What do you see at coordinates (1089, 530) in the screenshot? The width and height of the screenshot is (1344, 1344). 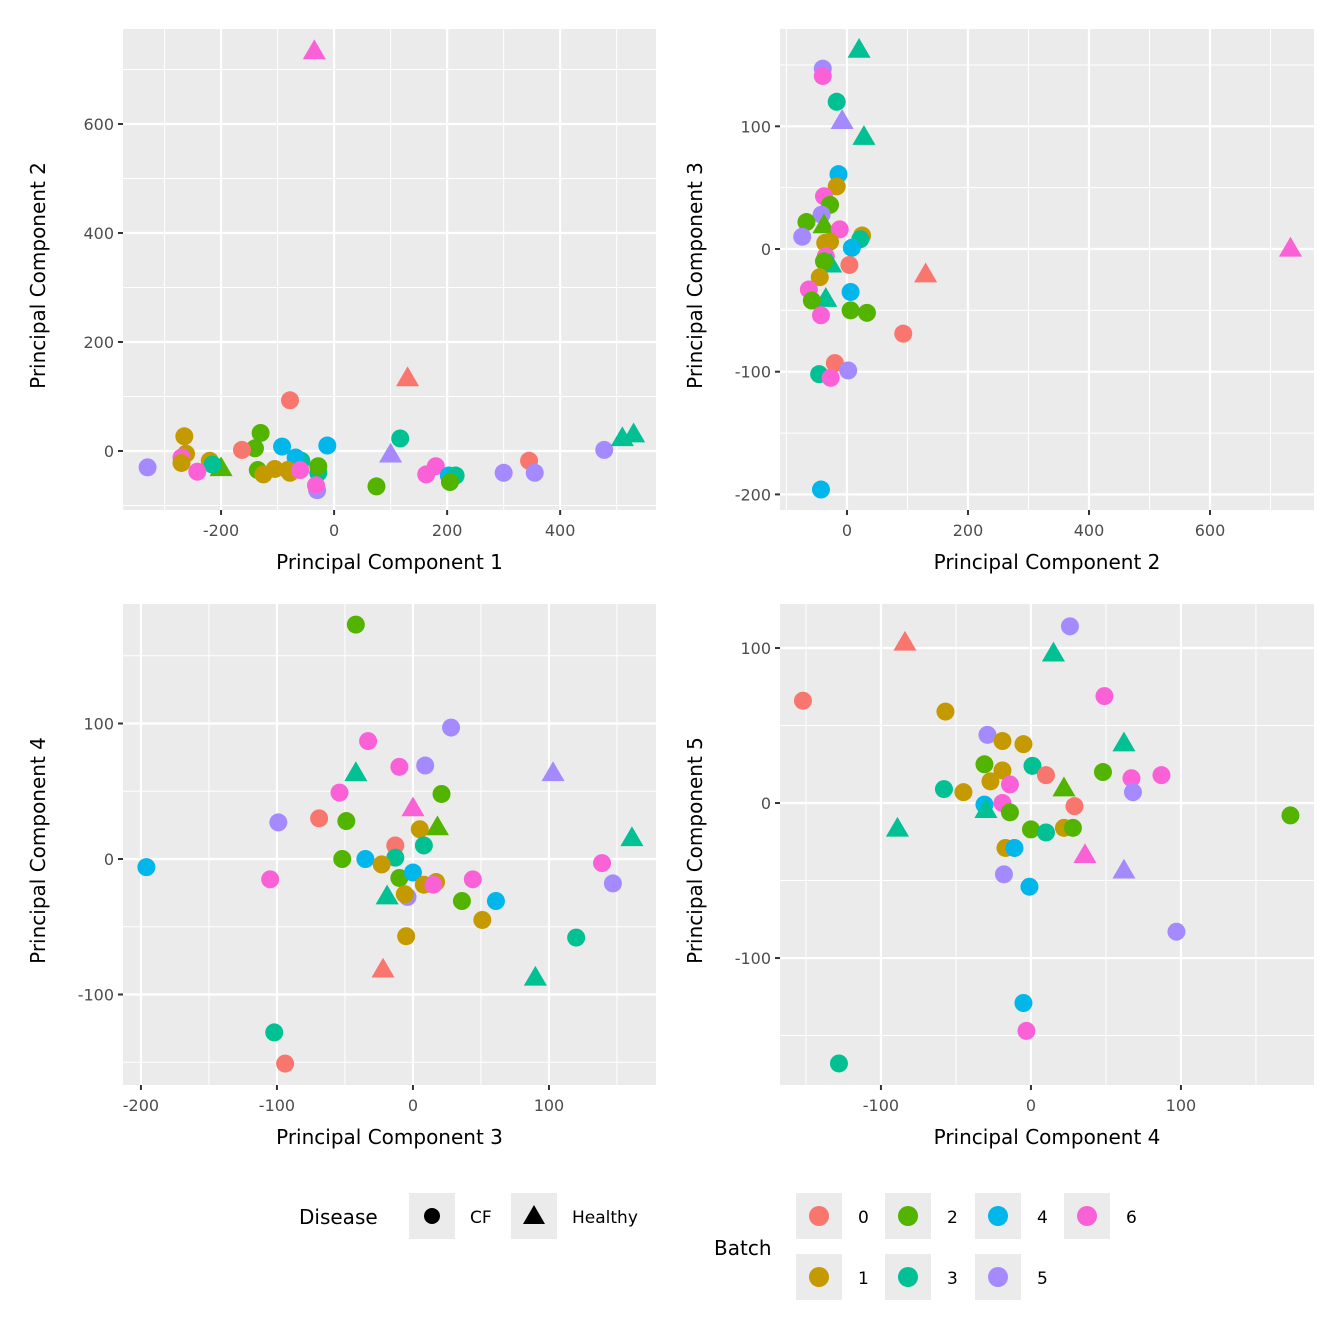 I see `x-tick-label: 400` at bounding box center [1089, 530].